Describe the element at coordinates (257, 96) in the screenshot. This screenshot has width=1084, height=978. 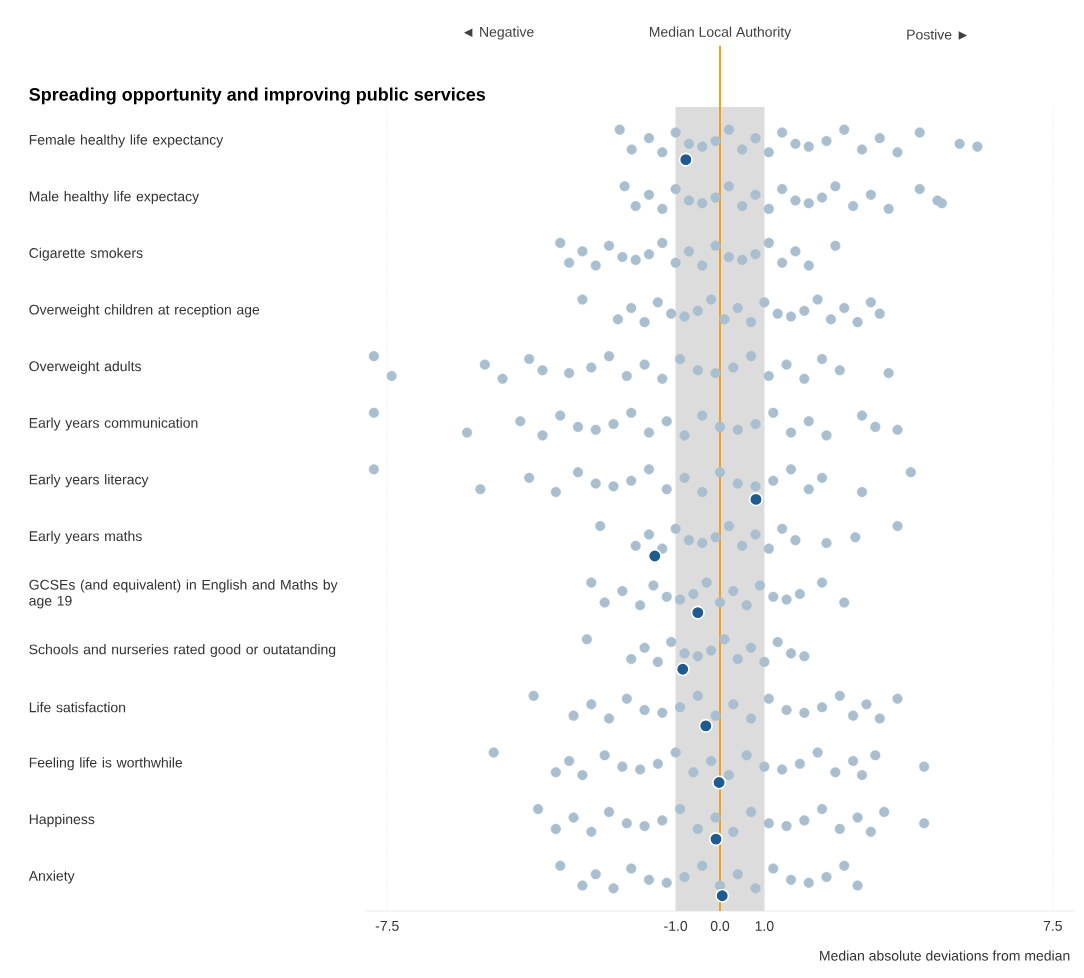
I see `chart-title: Spreading opportunity and improving public services` at that location.